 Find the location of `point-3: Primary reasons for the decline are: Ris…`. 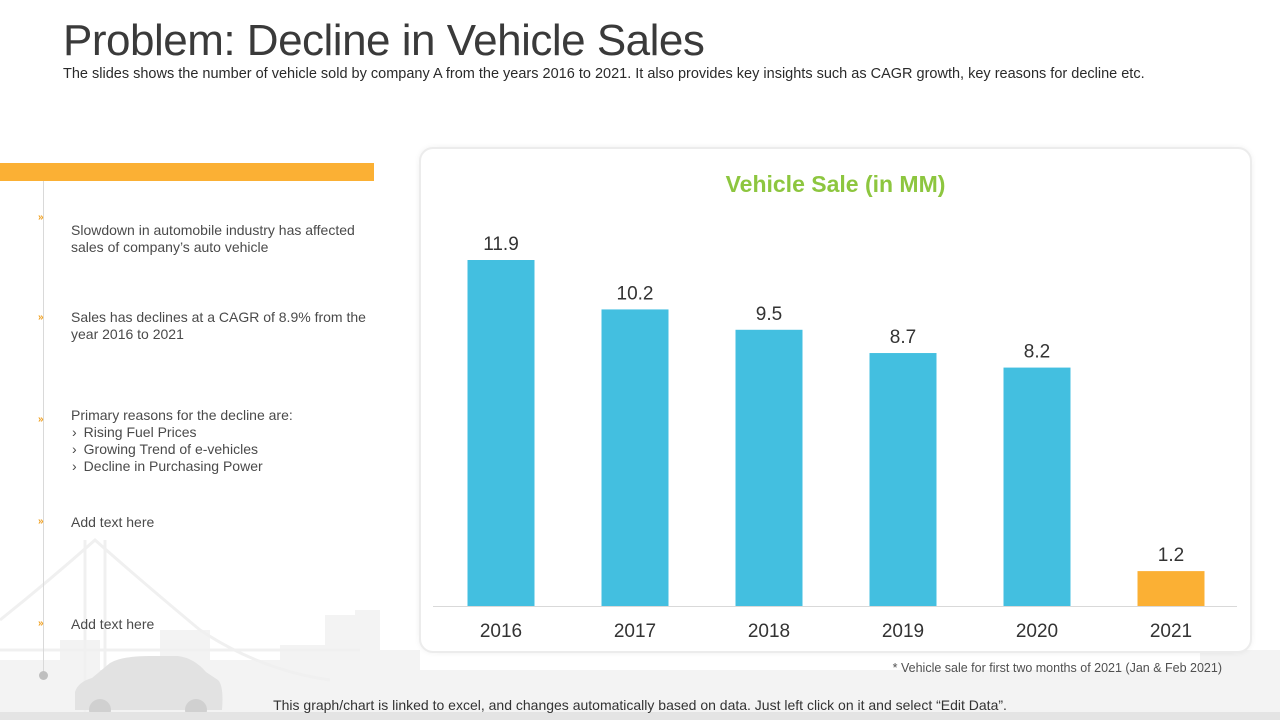

point-3: Primary reasons for the decline are: Ris… is located at coordinates (221, 441).